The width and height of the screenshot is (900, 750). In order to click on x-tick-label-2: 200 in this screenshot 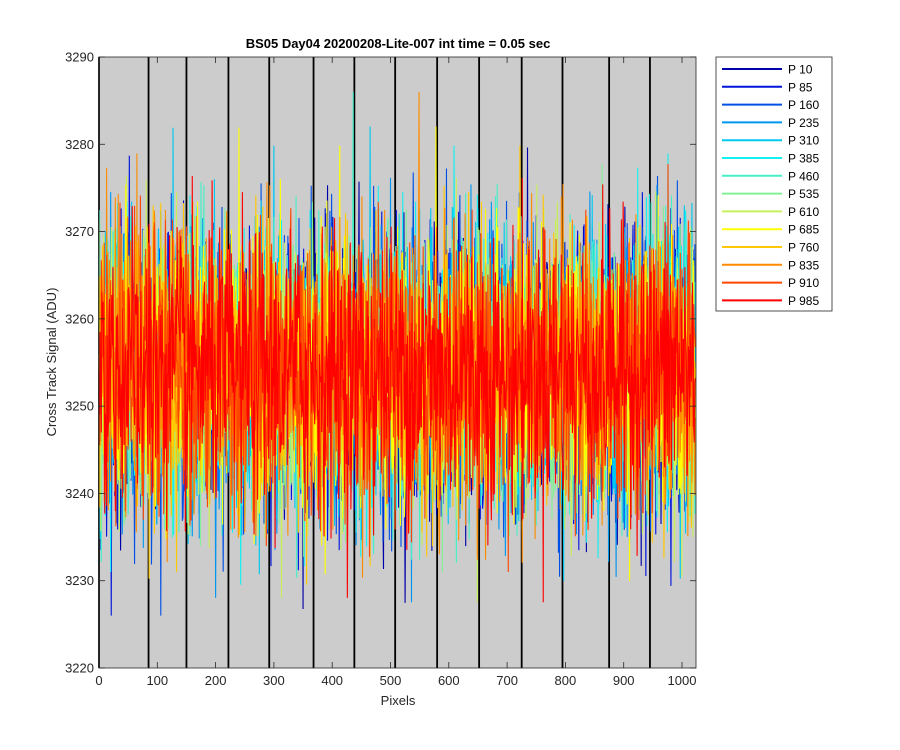, I will do `click(216, 680)`.